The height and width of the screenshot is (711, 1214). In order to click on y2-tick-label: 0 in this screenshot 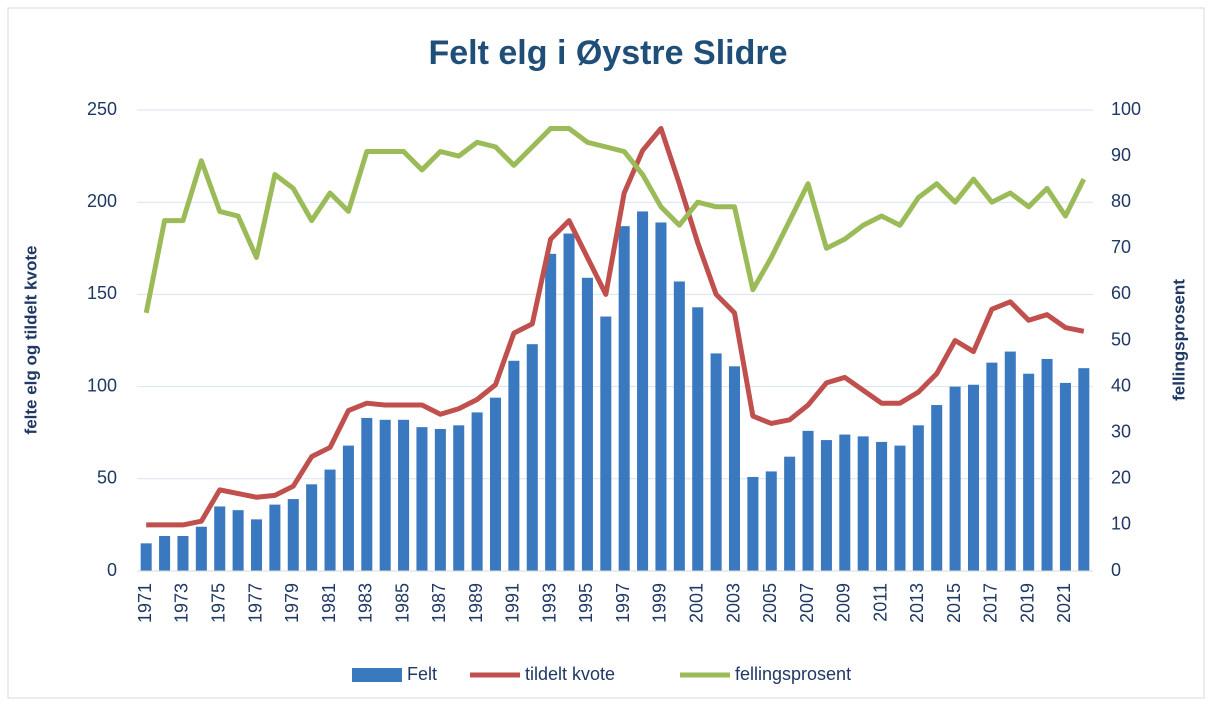, I will do `click(1116, 570)`.